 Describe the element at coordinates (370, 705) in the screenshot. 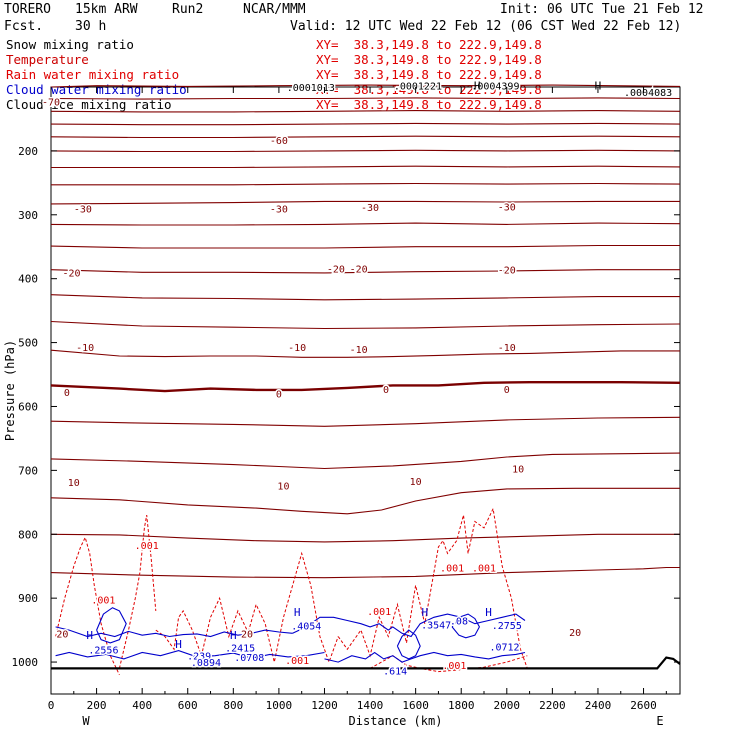

I see `x-tick-label: 1400` at that location.